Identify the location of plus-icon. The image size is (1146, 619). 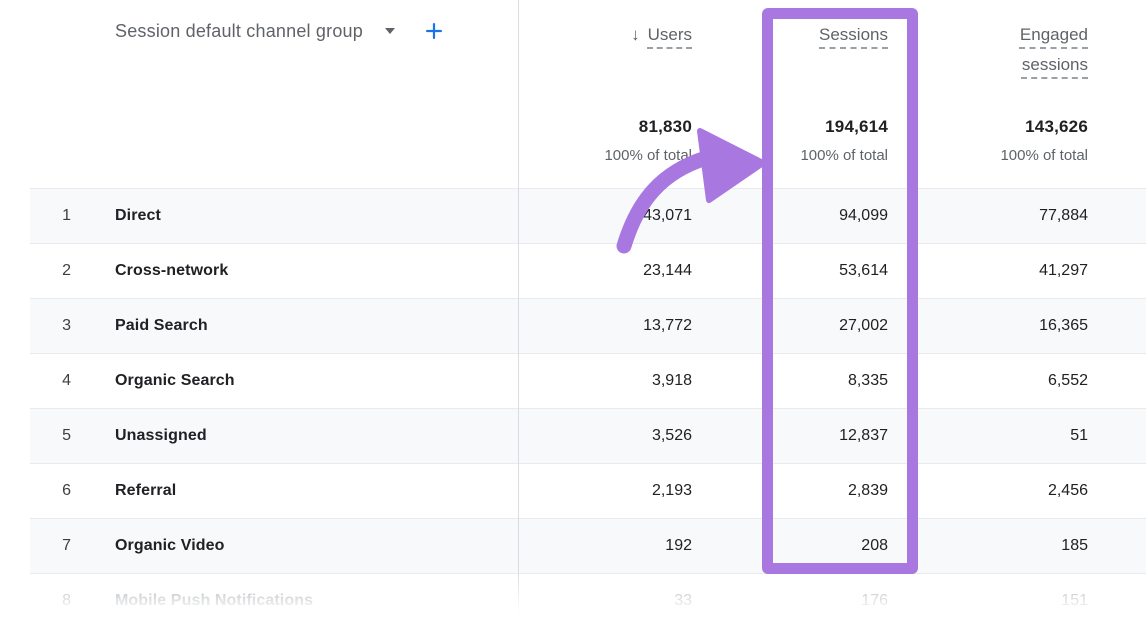
(434, 31).